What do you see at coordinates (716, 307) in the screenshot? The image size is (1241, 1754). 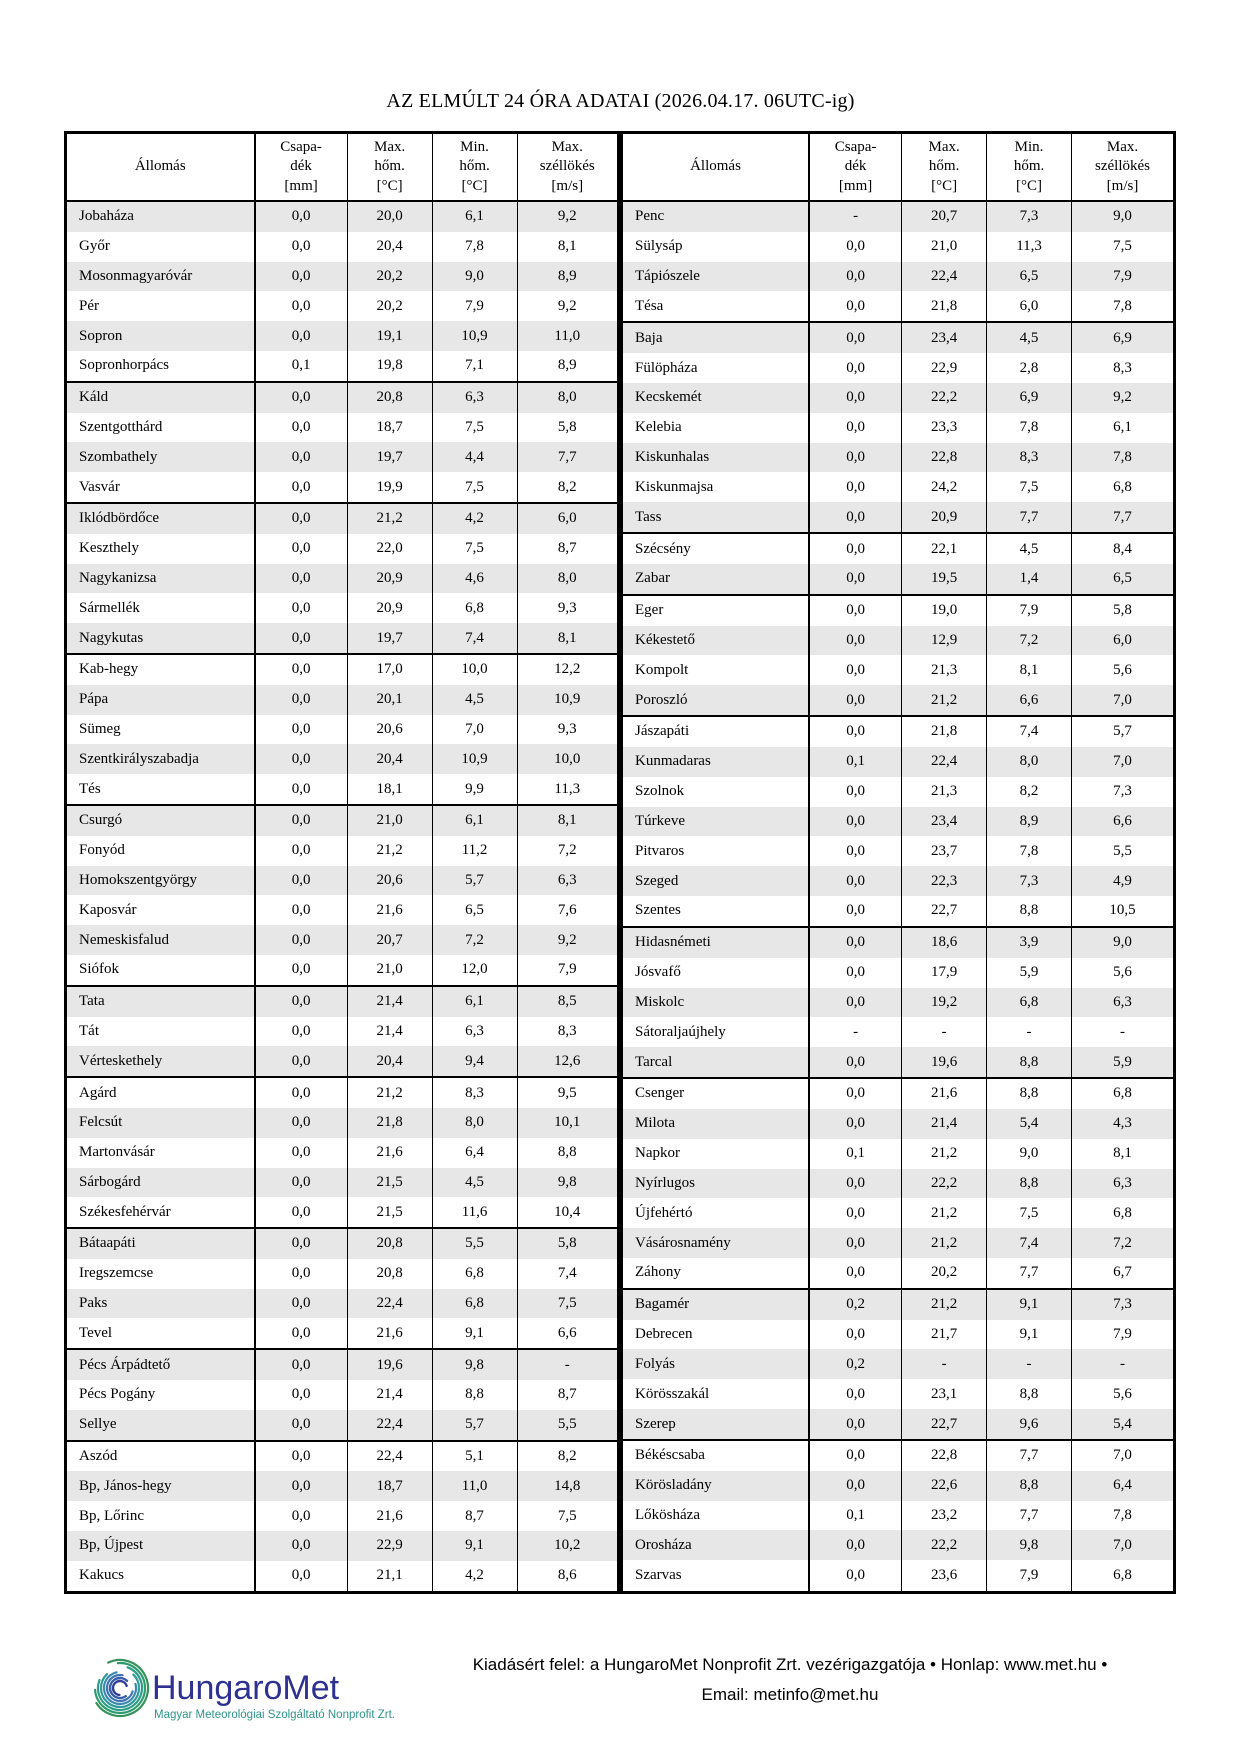 I see `station-name-cell: Tésa` at bounding box center [716, 307].